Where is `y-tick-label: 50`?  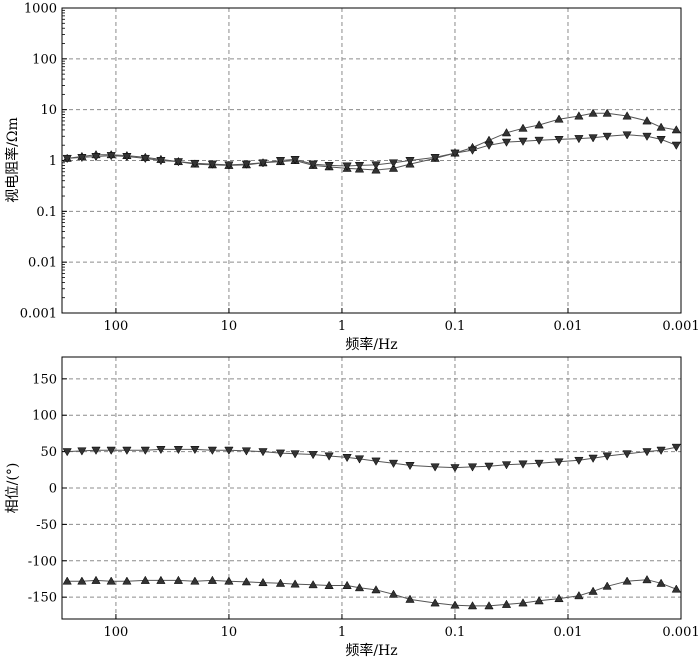 y-tick-label: 50 is located at coordinates (48, 452).